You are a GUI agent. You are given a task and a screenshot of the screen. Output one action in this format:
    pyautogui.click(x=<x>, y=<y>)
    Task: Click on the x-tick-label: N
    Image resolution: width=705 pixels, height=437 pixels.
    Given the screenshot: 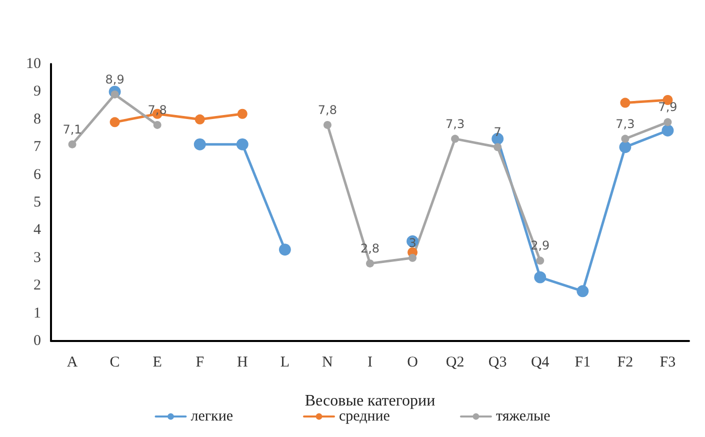 What is the action you would take?
    pyautogui.click(x=328, y=362)
    